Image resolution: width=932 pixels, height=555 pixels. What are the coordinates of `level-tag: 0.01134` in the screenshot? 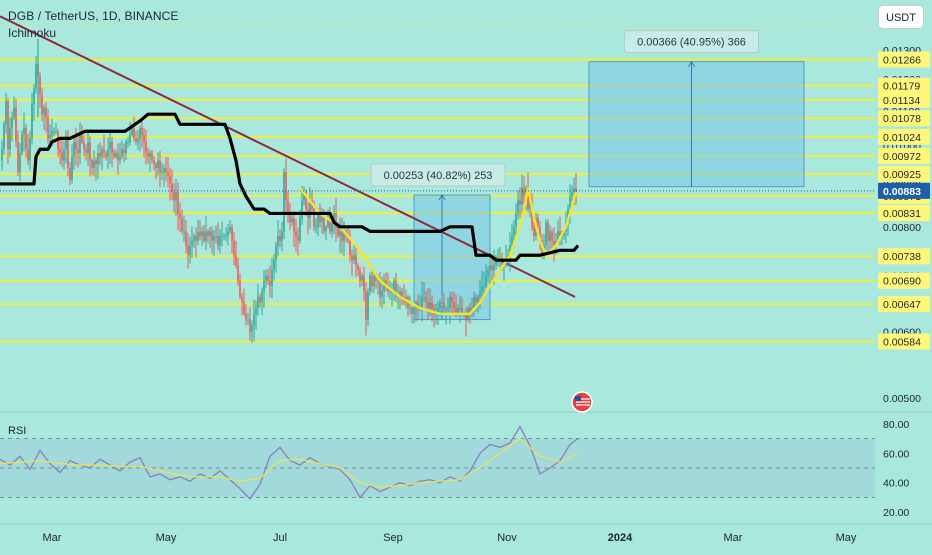 It's located at (901, 101).